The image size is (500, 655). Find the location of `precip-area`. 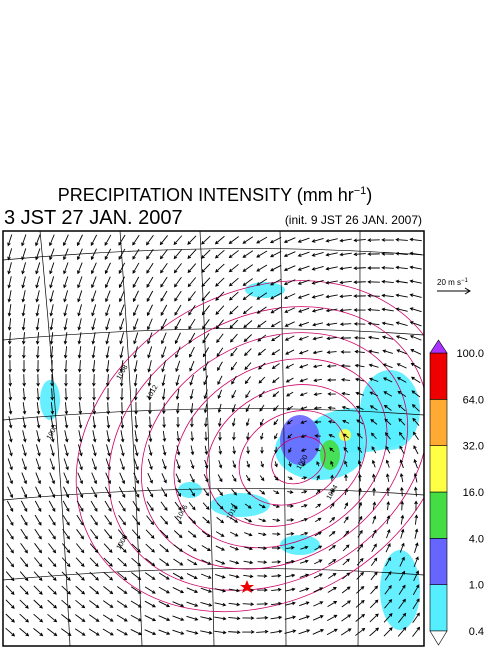

precip-area is located at coordinates (400, 590).